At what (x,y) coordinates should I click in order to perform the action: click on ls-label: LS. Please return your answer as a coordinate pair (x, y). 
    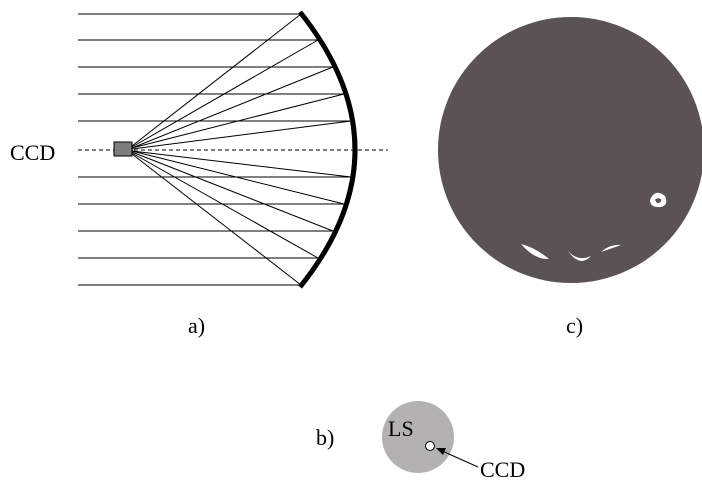
    Looking at the image, I should click on (401, 428).